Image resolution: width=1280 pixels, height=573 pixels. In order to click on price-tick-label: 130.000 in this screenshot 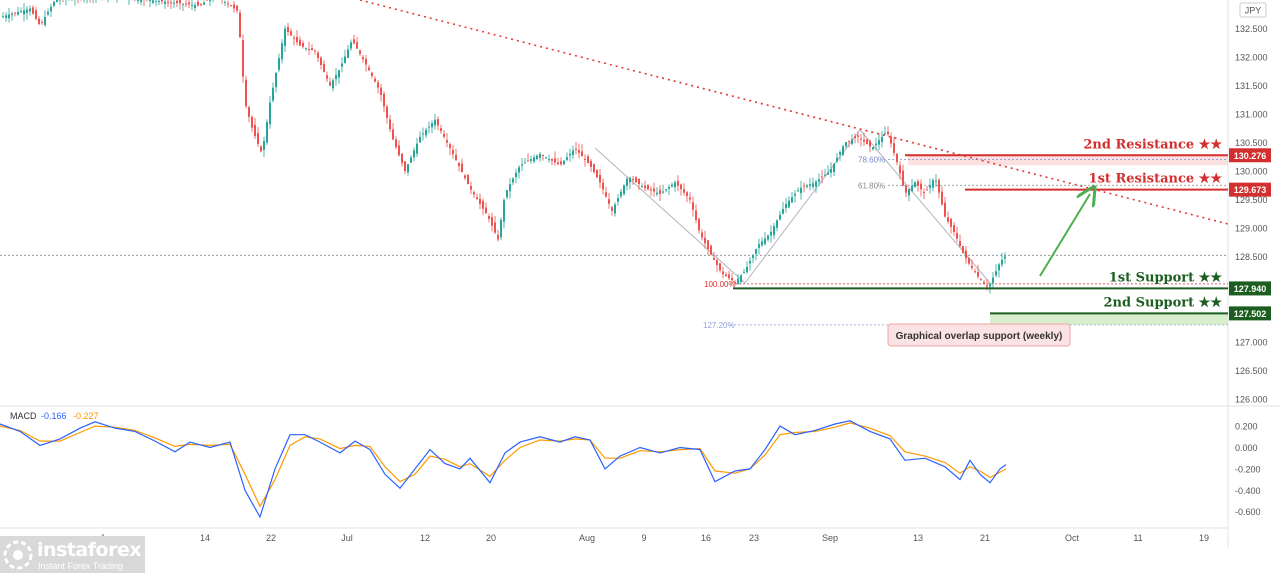, I will do `click(1251, 172)`.